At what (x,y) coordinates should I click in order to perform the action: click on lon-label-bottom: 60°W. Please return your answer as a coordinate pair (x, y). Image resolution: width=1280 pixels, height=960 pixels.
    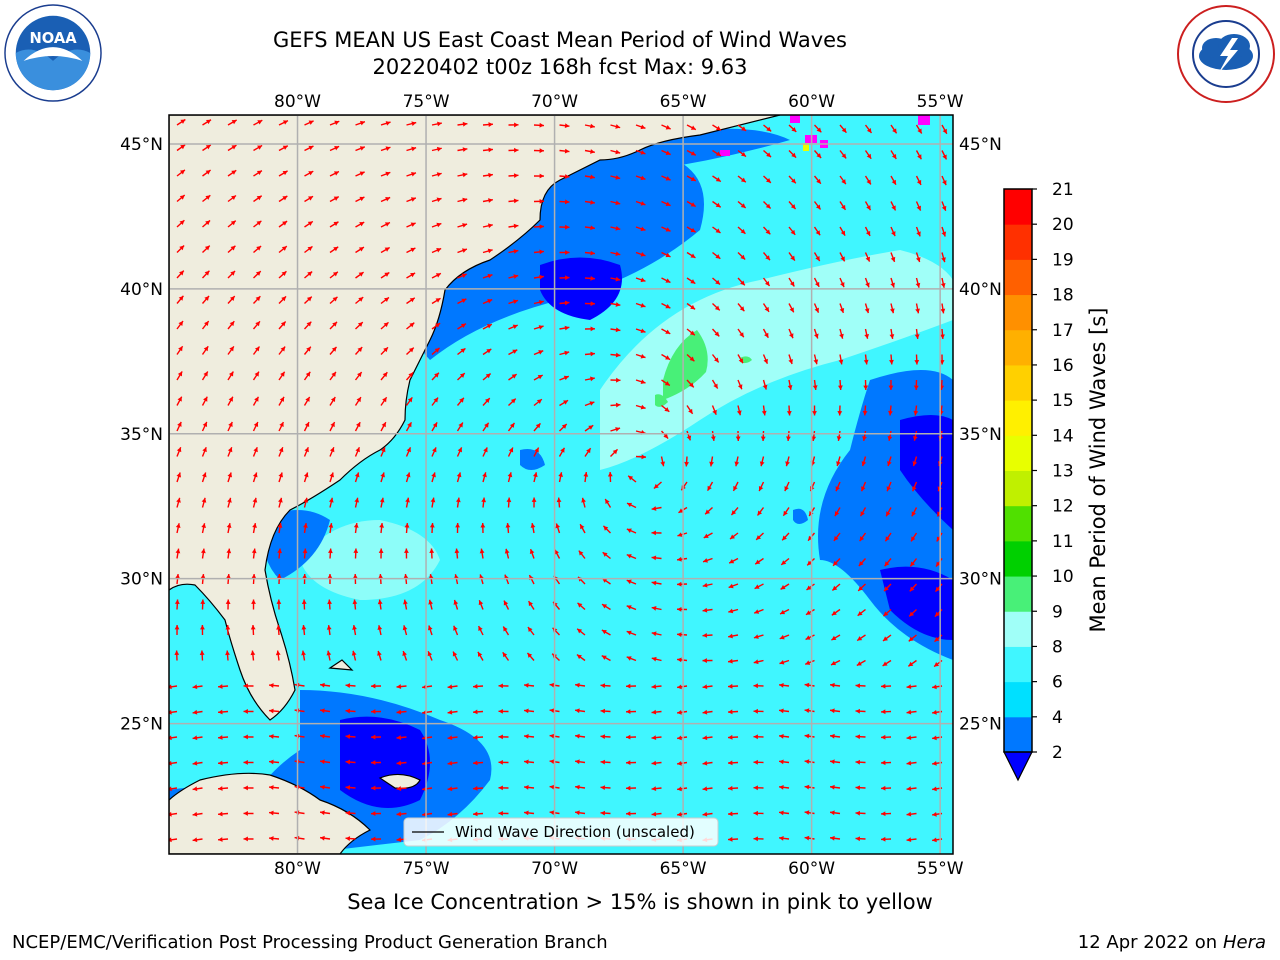
    Looking at the image, I should click on (811, 869).